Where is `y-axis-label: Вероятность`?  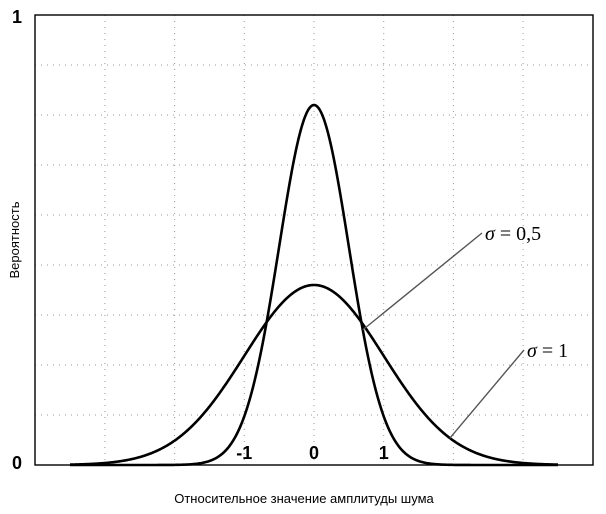
y-axis-label: Вероятность is located at coordinates (14, 239).